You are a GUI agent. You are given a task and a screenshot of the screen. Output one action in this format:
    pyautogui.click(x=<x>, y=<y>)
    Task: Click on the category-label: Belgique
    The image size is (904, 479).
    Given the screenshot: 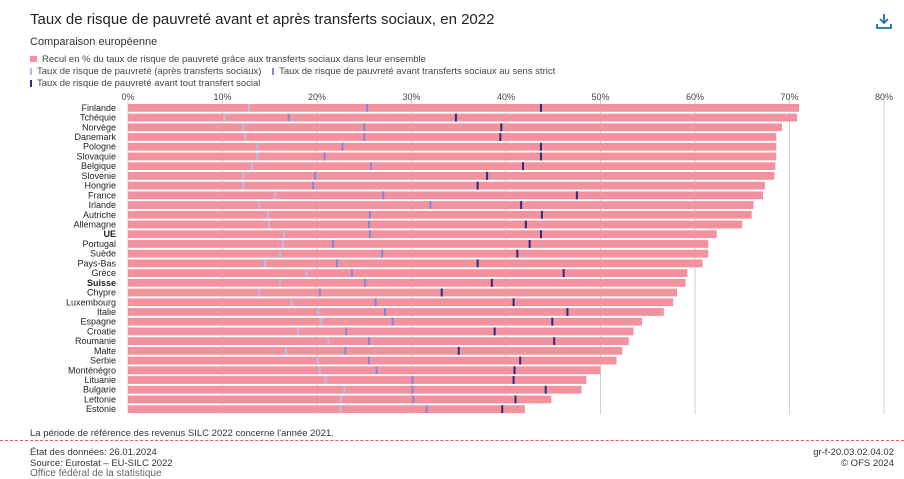 What is the action you would take?
    pyautogui.click(x=98, y=166)
    